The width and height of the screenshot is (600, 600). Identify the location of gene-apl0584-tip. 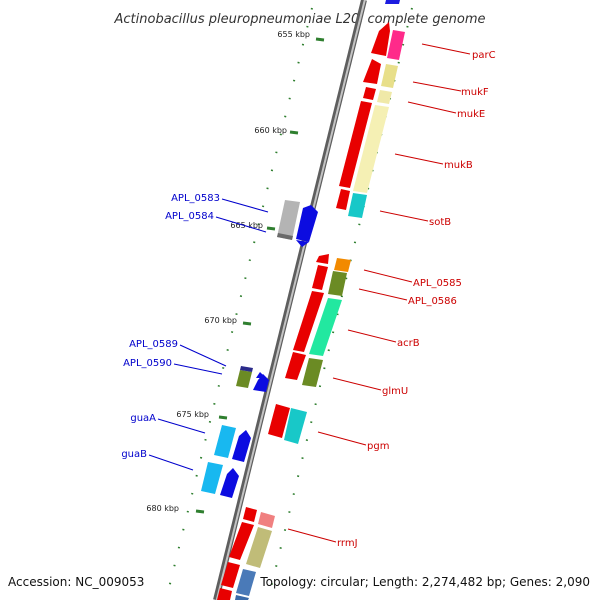
(302, 243).